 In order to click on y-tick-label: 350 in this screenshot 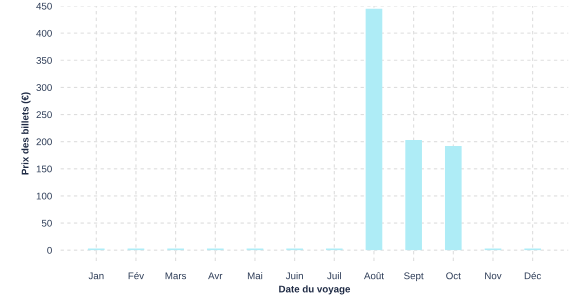, I will do `click(44, 60)`.